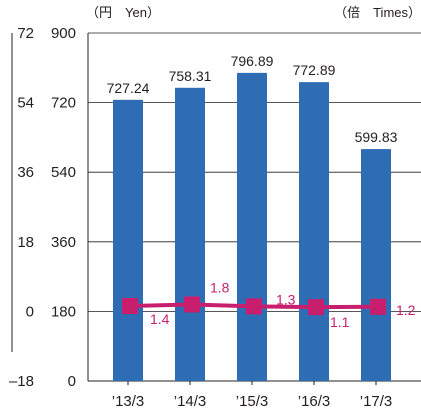 This screenshot has width=421, height=414. What do you see at coordinates (63, 33) in the screenshot?
I see `bar-axis-tick-label: 900` at bounding box center [63, 33].